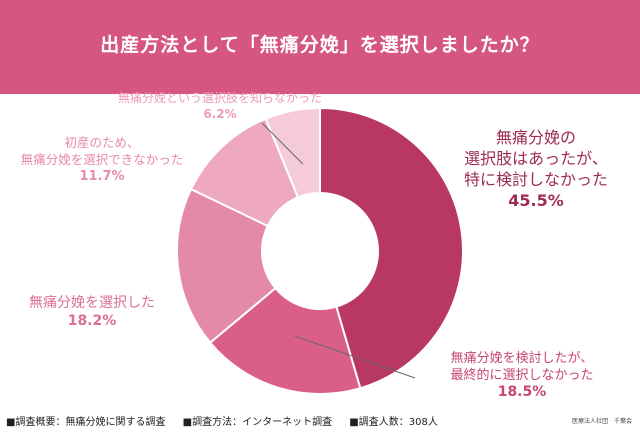  I want to click on slice-label-line: 無痛分娩という選択肢を知らなかった, so click(219, 98).